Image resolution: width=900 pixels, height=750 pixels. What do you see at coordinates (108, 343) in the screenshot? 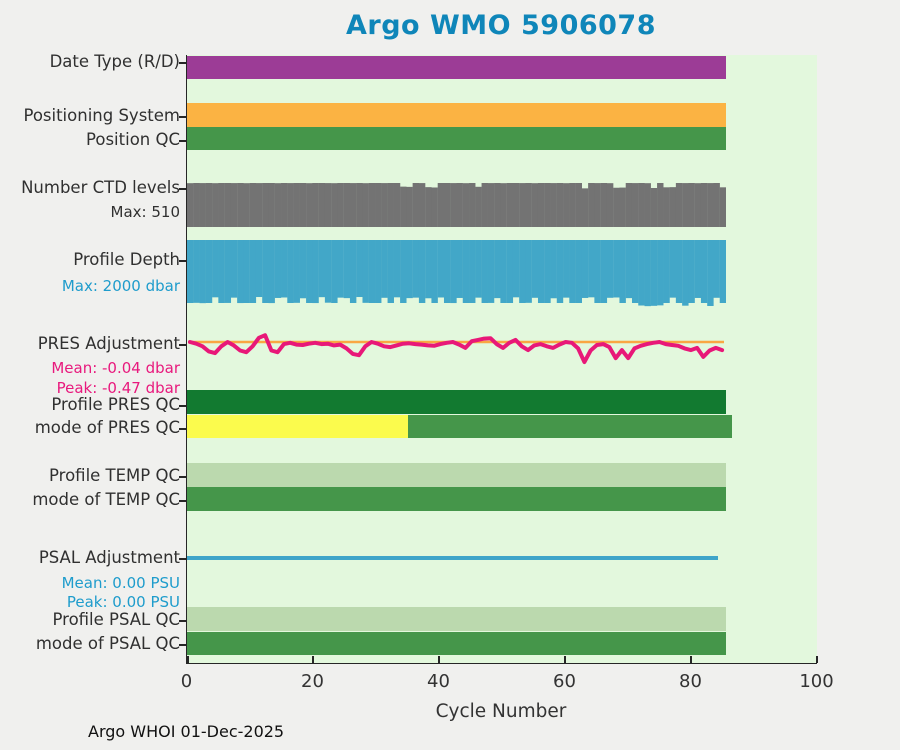
I see `label-pres-adjustment: PRES Adjustment` at bounding box center [108, 343].